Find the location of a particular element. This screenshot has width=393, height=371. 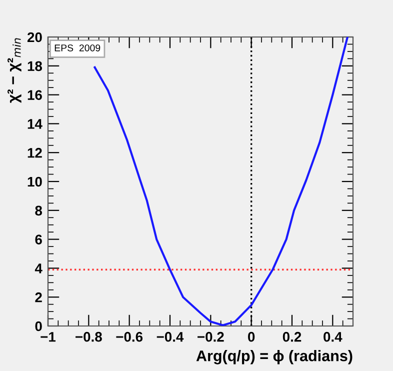

y-tick-label: 8 is located at coordinates (38, 211).